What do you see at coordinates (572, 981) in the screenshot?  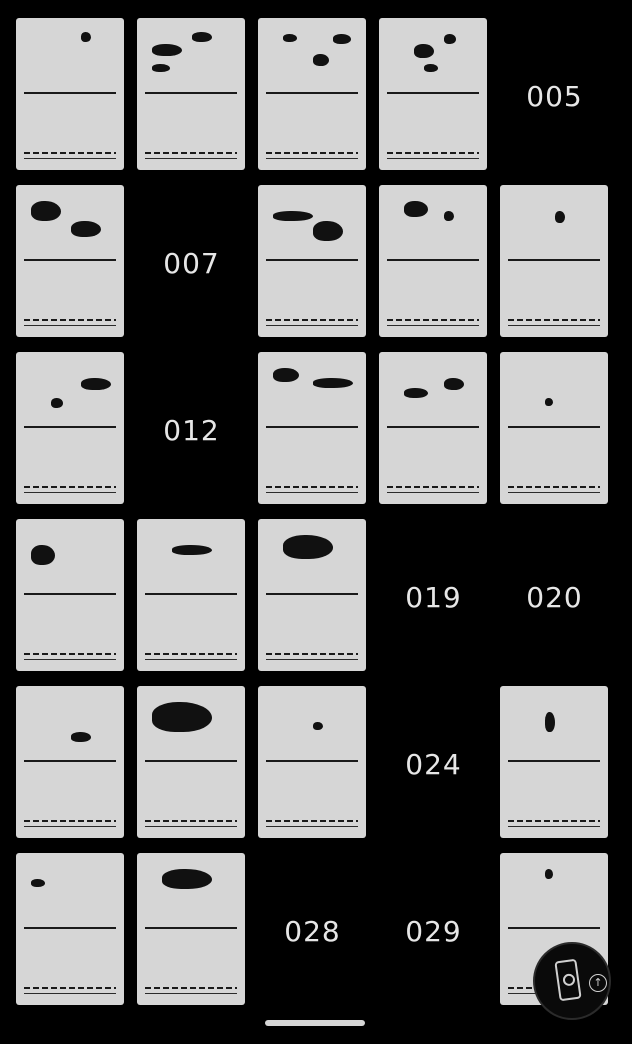 I see `scan-card-button: ↑` at bounding box center [572, 981].